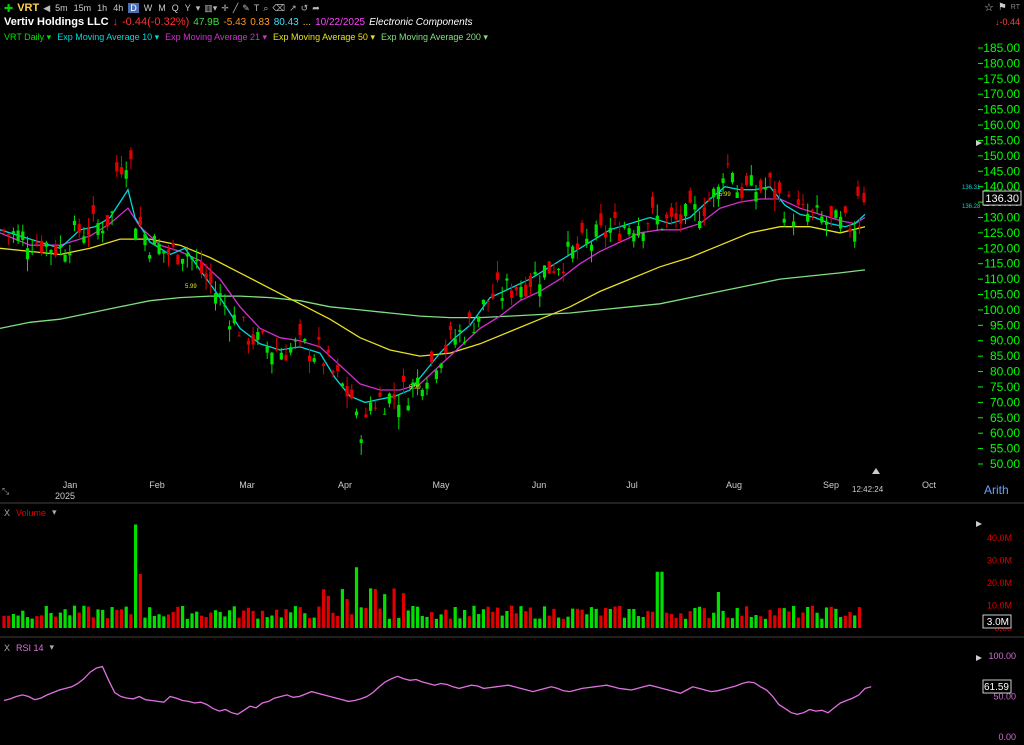 The height and width of the screenshot is (745, 1024). I want to click on price-tick-label: 95.00, so click(1005, 325).